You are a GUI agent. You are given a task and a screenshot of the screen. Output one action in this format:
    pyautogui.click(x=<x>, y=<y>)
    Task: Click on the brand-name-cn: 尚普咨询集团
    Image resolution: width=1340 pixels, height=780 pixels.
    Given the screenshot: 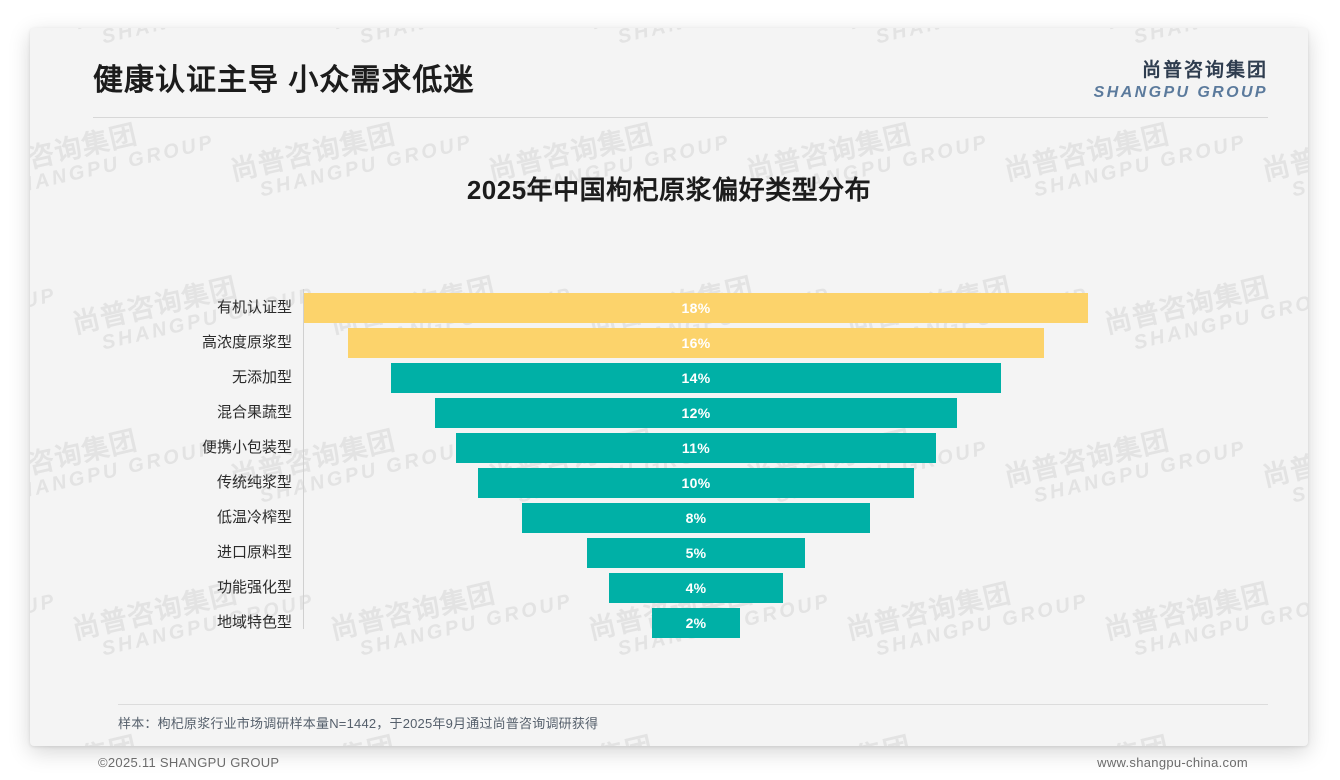 What is the action you would take?
    pyautogui.click(x=1204, y=70)
    